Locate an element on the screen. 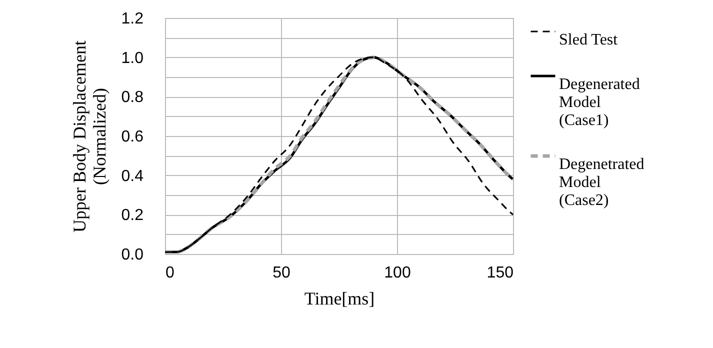 This screenshot has width=713, height=348. y-tick-label: 0.4 is located at coordinates (132, 176).